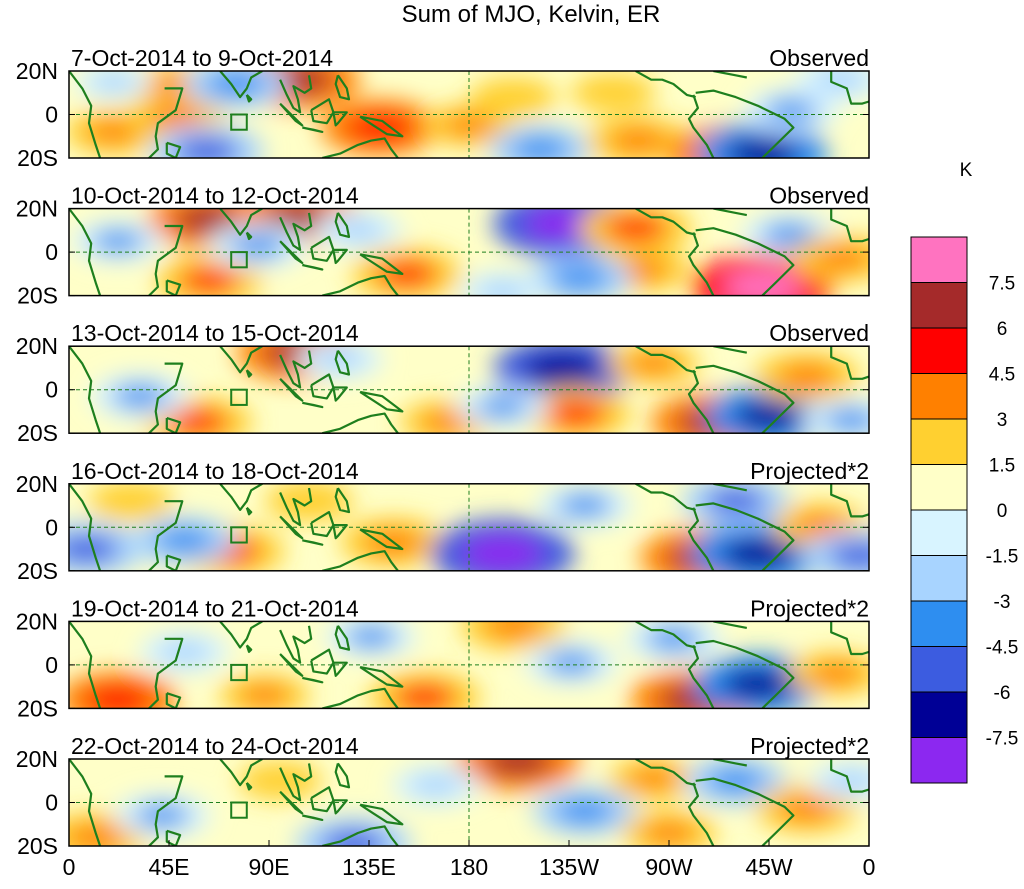 This screenshot has width=1024, height=889. I want to click on colorbar-level-label: -1.5, so click(1002, 557).